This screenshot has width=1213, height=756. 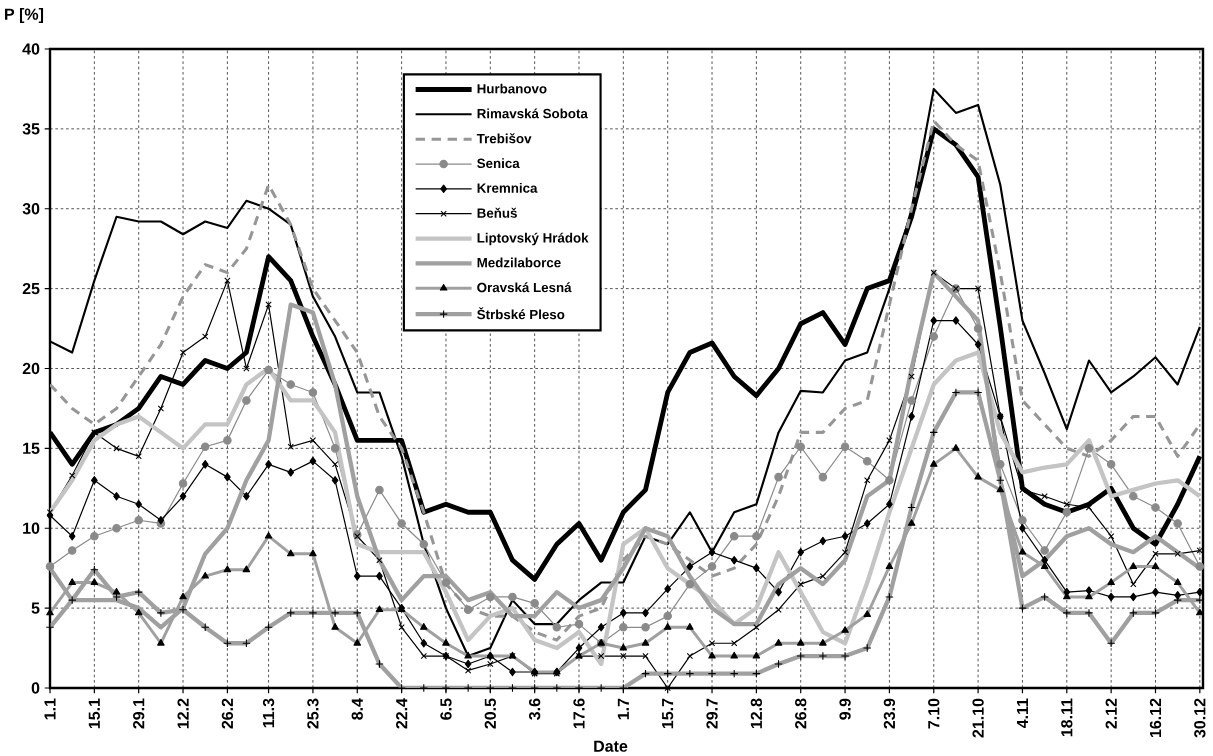 I want to click on legend-label: Liptovský Hrádok, so click(x=533, y=239).